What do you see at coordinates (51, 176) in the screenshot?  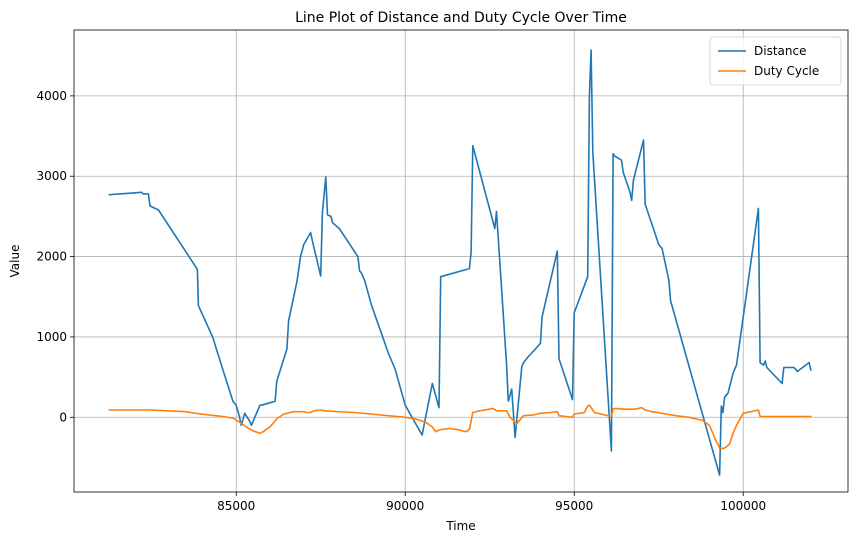 I see `y-tick-label: 3000` at bounding box center [51, 176].